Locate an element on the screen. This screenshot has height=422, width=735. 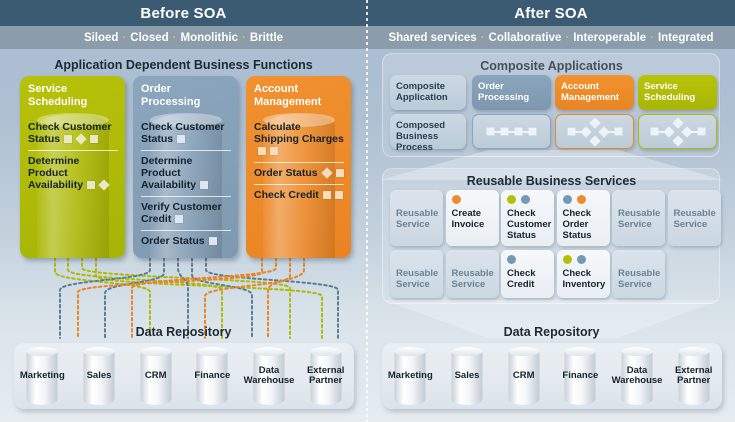
right-repository-title: Data Repository is located at coordinates (551, 332).